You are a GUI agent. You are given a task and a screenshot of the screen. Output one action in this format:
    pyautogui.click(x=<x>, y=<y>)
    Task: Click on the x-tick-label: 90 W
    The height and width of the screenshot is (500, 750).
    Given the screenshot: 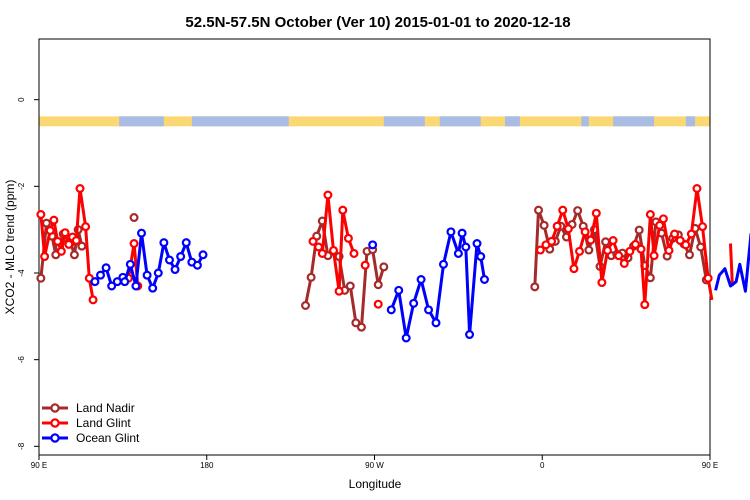 What is the action you would take?
    pyautogui.click(x=374, y=465)
    